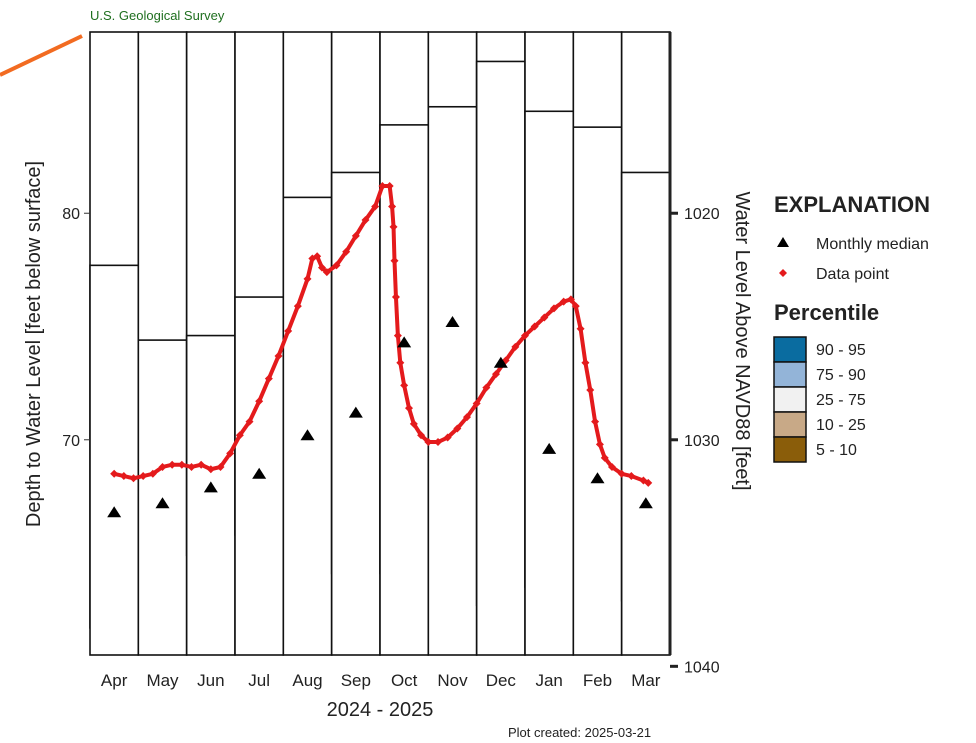  I want to click on y2-tick-label: 1030, so click(702, 441).